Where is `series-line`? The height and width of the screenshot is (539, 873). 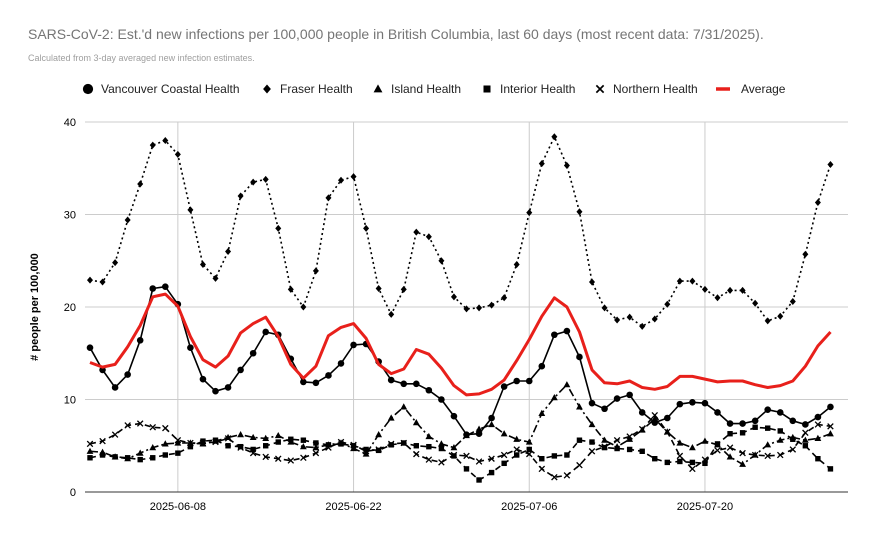 series-line is located at coordinates (460, 453).